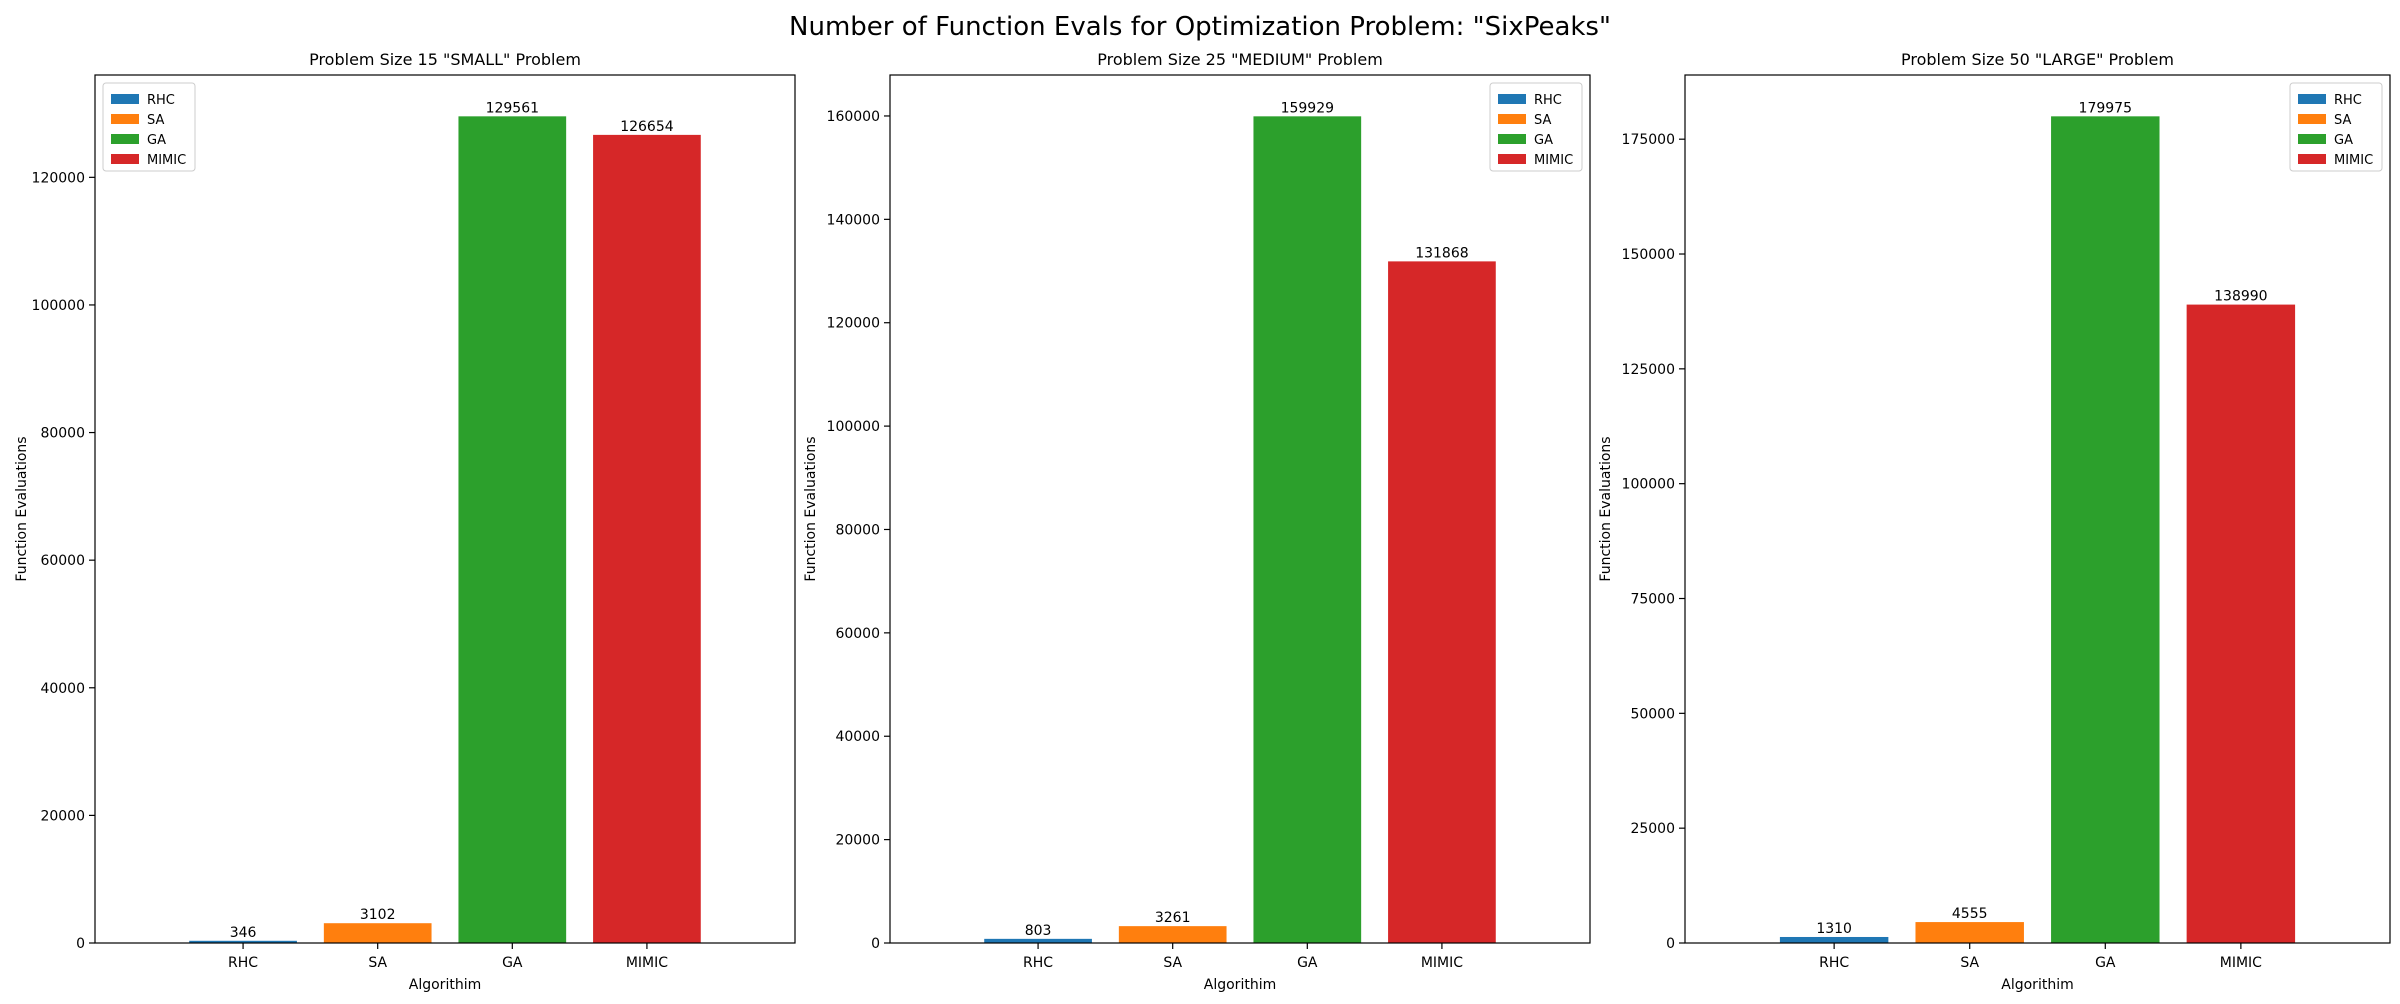  Describe the element at coordinates (1173, 918) in the screenshot. I see `data-label-sa: 3261` at that location.